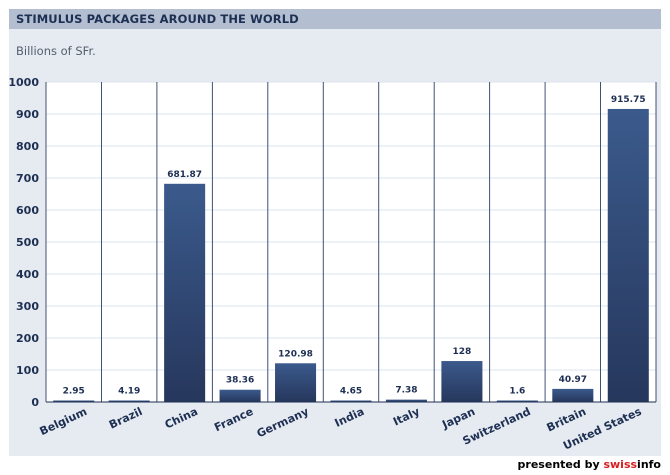  Describe the element at coordinates (573, 380) in the screenshot. I see `data-label: 40.97` at that location.